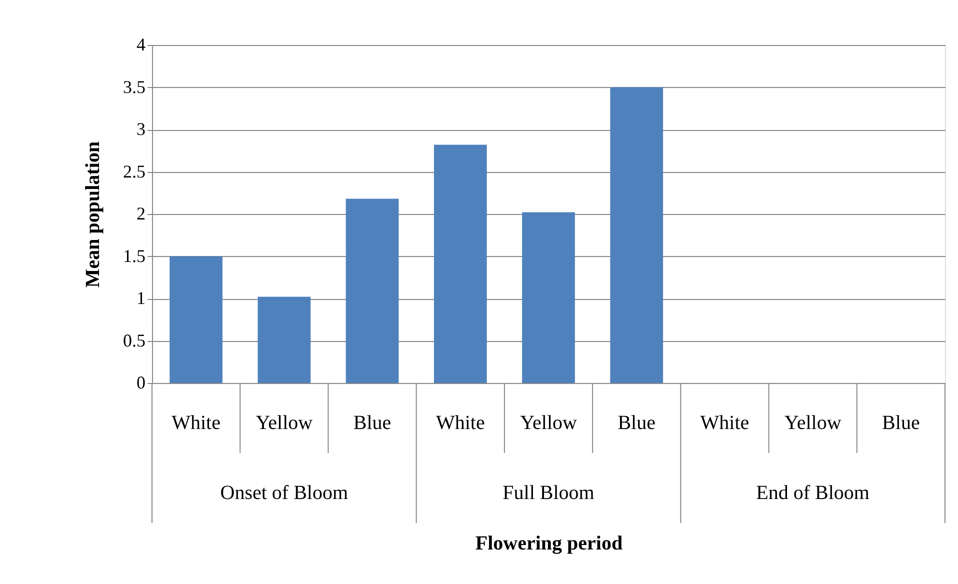  Describe the element at coordinates (141, 298) in the screenshot. I see `y-tick-label: 1` at that location.